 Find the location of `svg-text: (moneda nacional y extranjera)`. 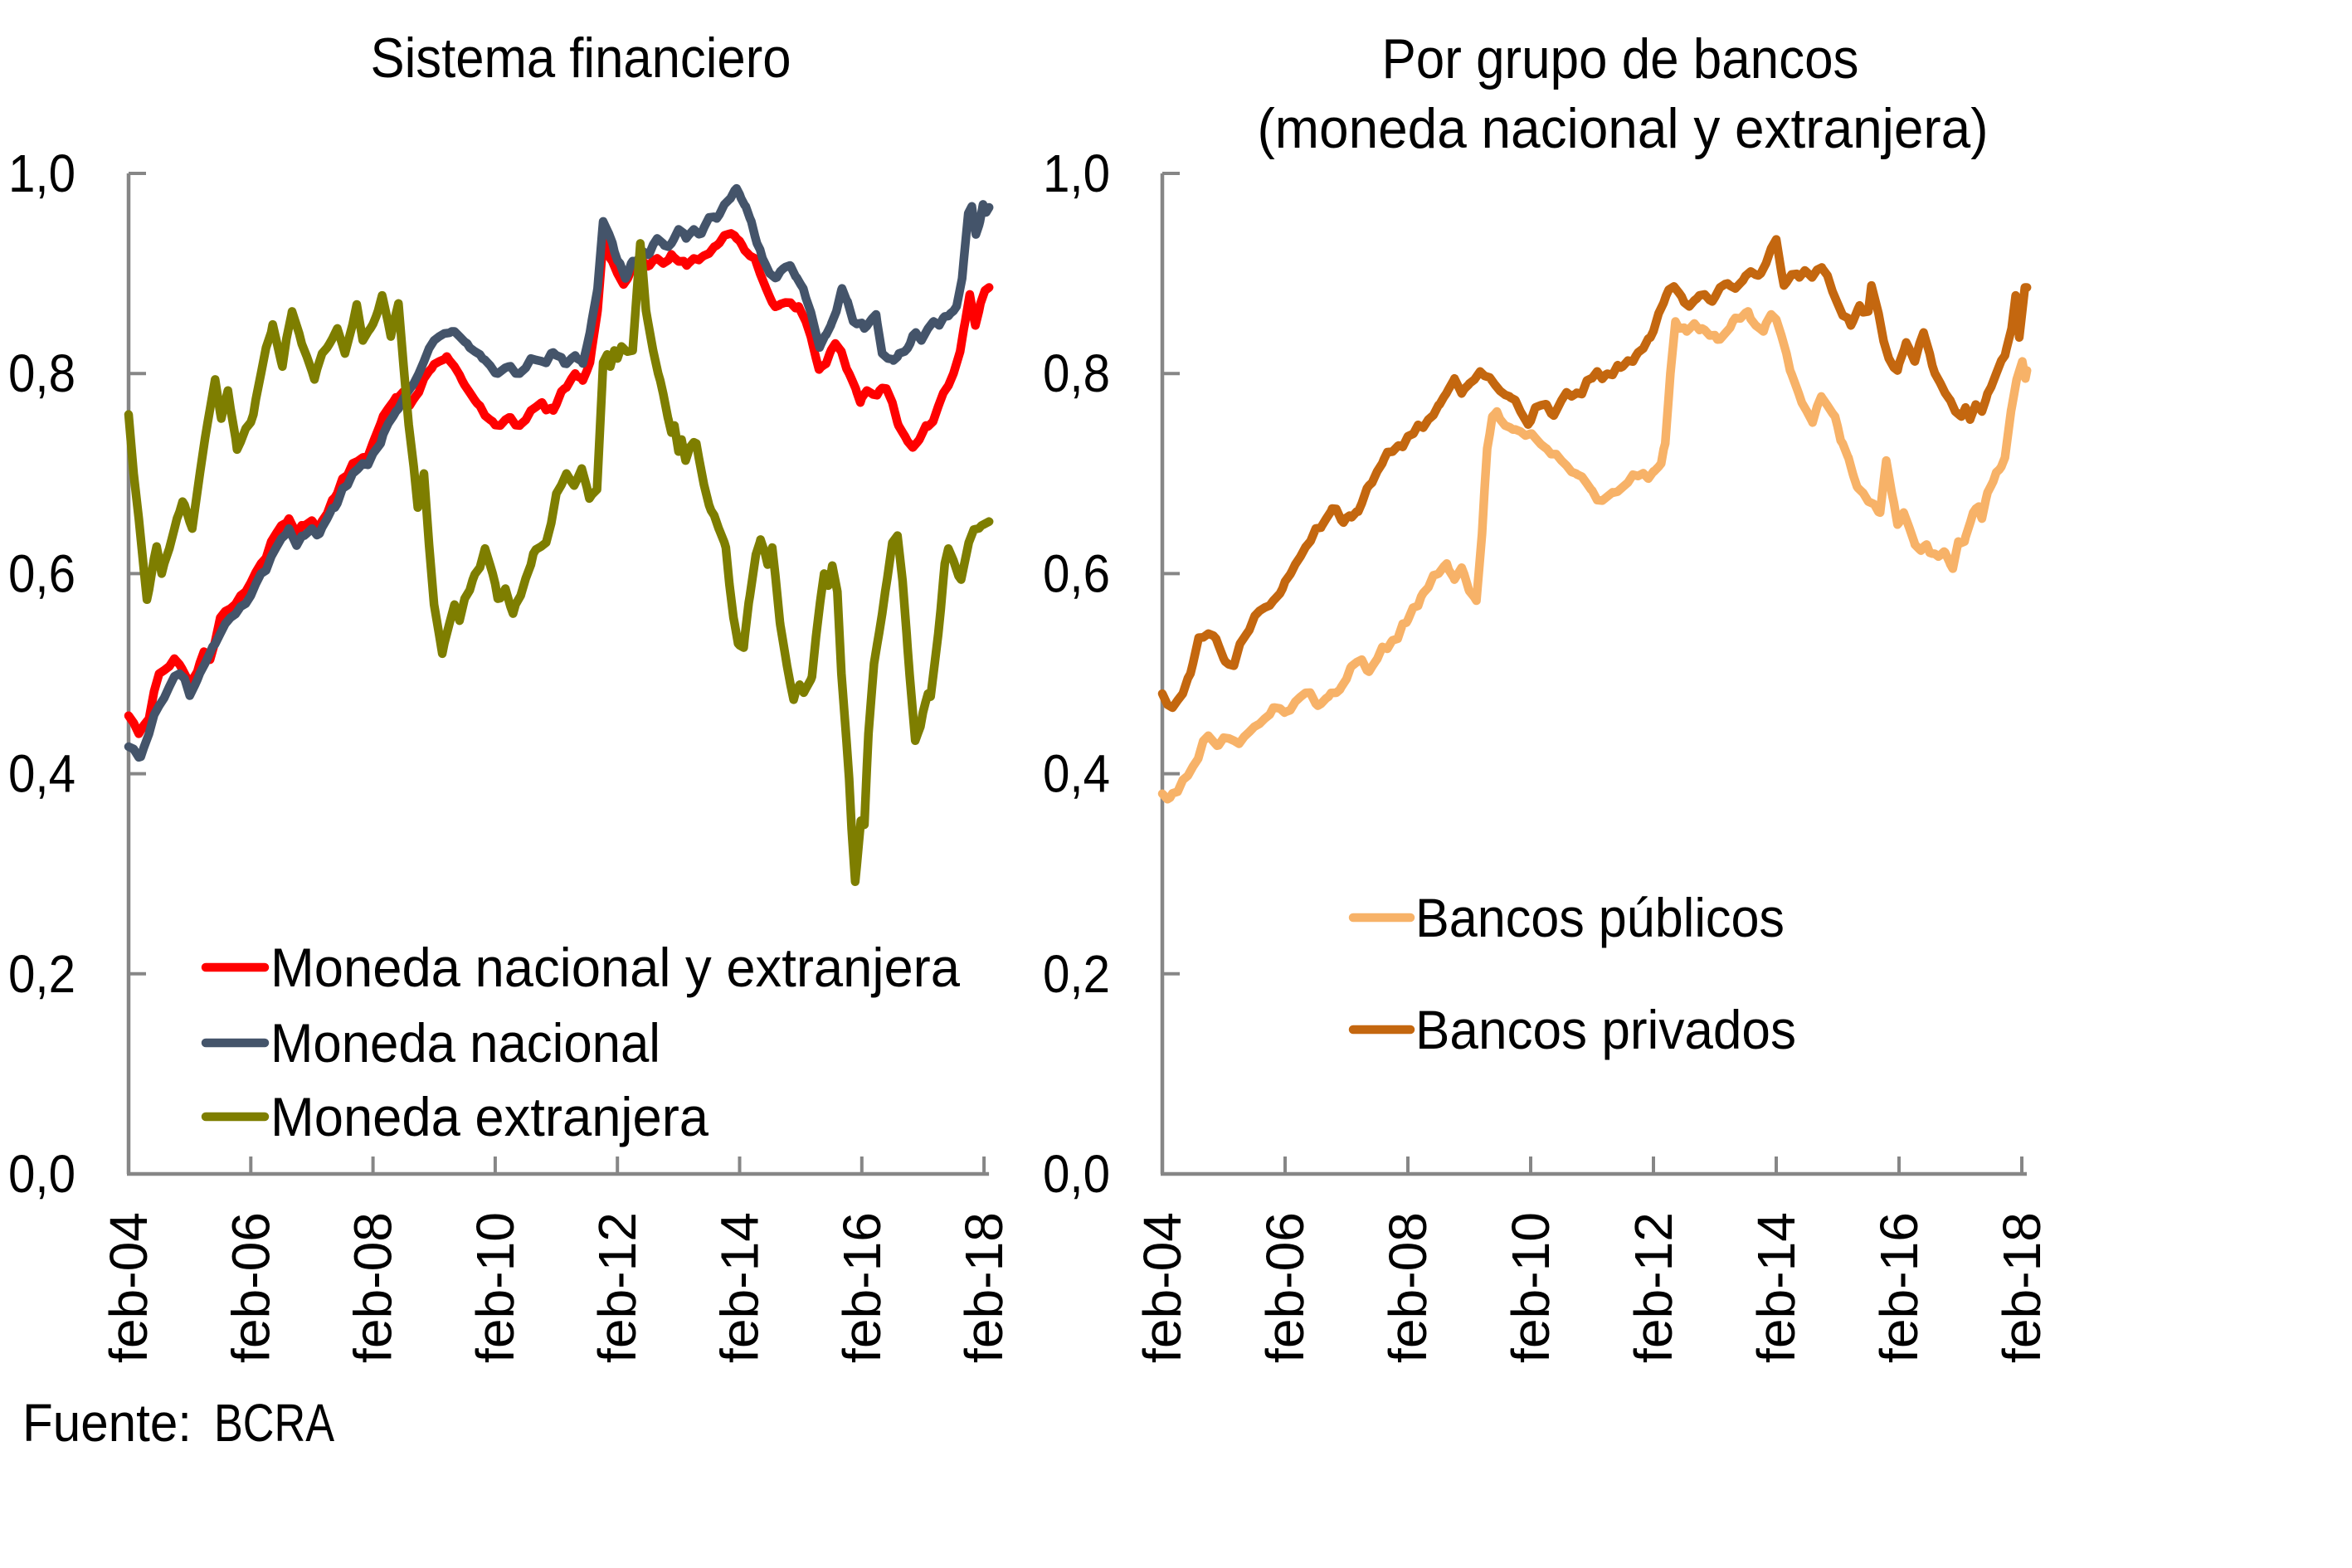

svg-text: (moneda nacional y extranjera) is located at coordinates (1623, 128).